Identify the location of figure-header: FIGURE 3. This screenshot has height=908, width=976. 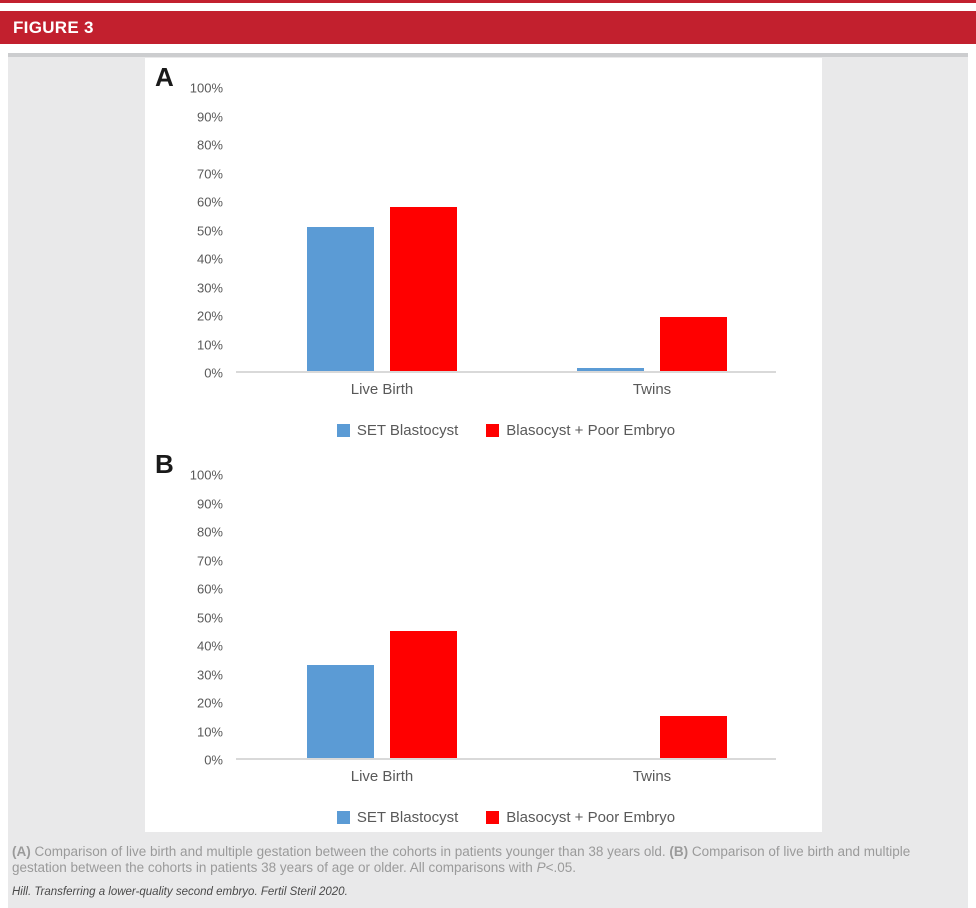
(488, 27).